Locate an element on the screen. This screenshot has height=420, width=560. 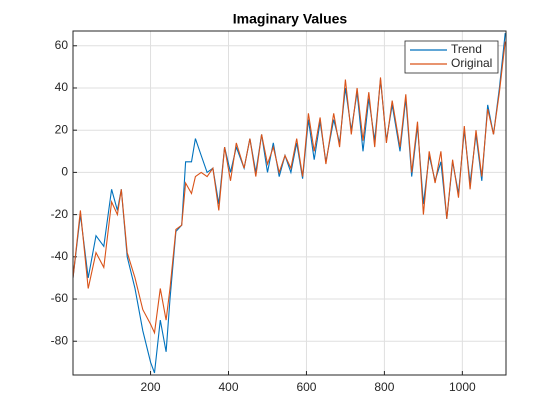
x-tick-label: 200 is located at coordinates (151, 387).